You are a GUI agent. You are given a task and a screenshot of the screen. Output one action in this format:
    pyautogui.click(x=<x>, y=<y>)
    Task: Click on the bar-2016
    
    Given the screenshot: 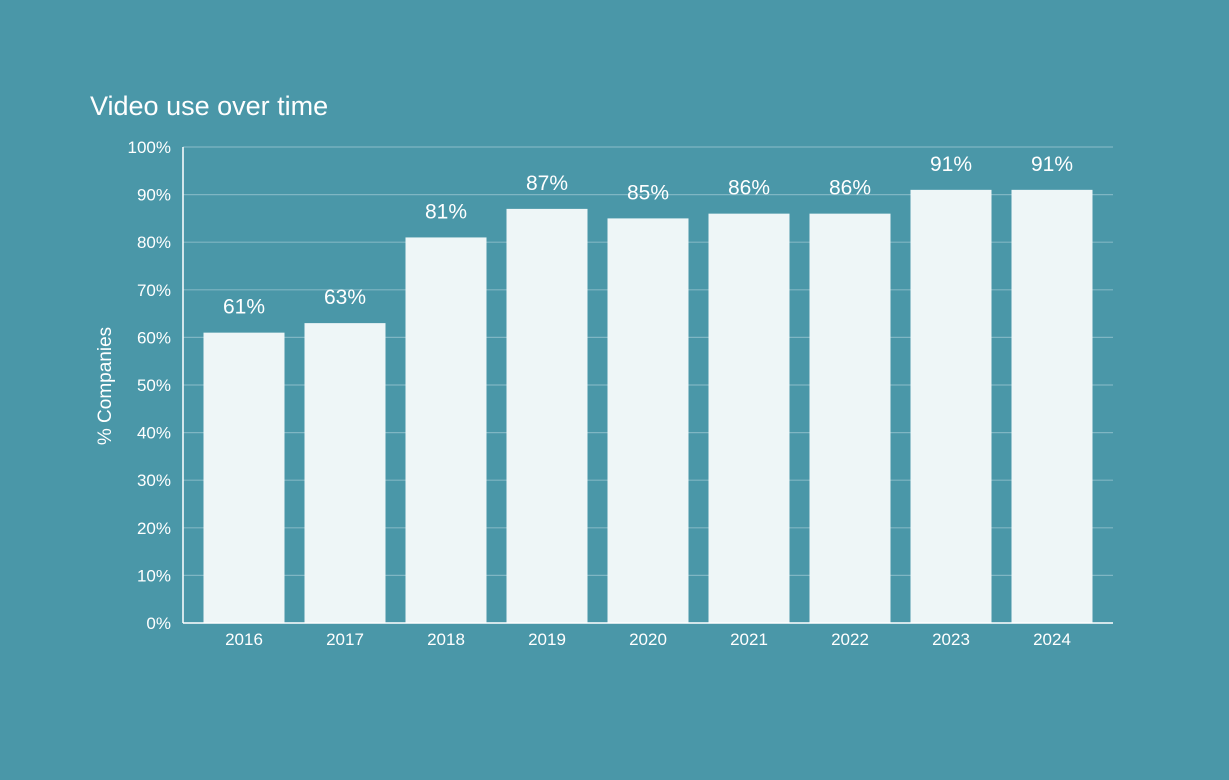 What is the action you would take?
    pyautogui.click(x=244, y=477)
    